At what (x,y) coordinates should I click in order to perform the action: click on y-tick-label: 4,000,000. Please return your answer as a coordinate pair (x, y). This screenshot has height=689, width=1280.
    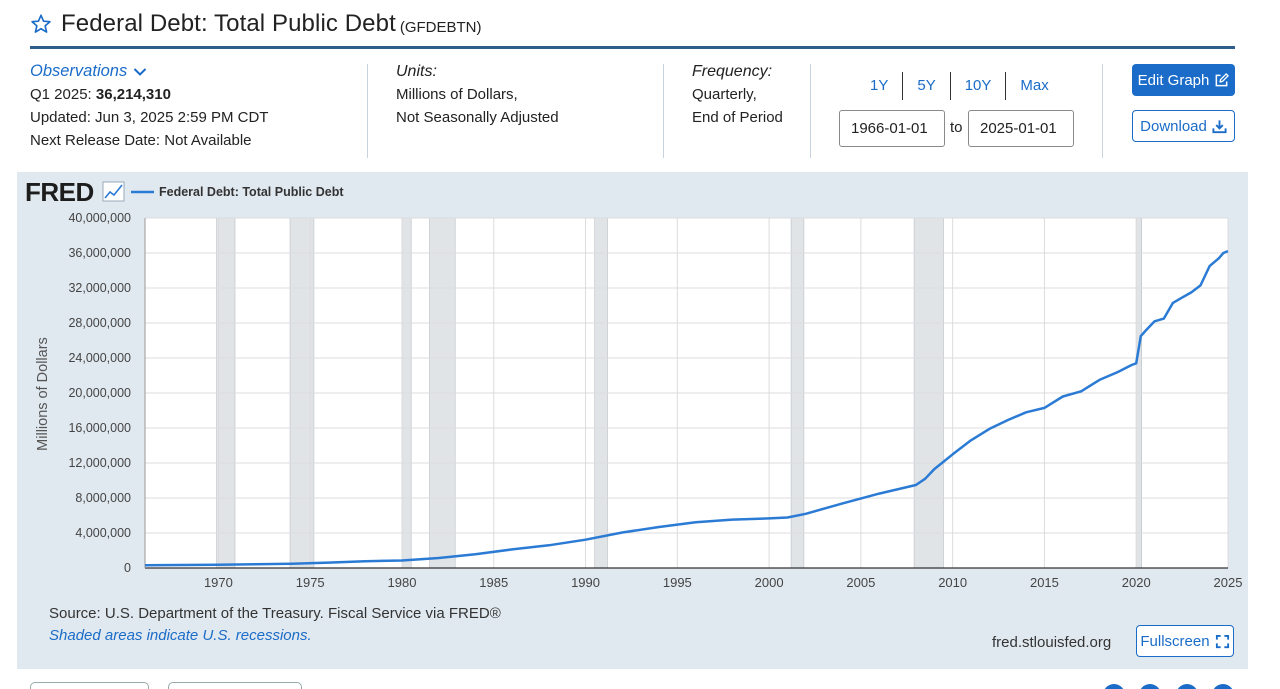
    Looking at the image, I should click on (103, 533).